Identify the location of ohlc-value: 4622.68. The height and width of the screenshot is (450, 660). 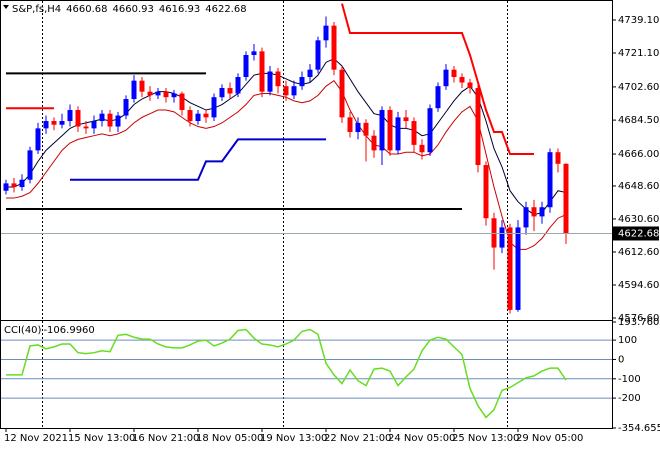
(225, 9).